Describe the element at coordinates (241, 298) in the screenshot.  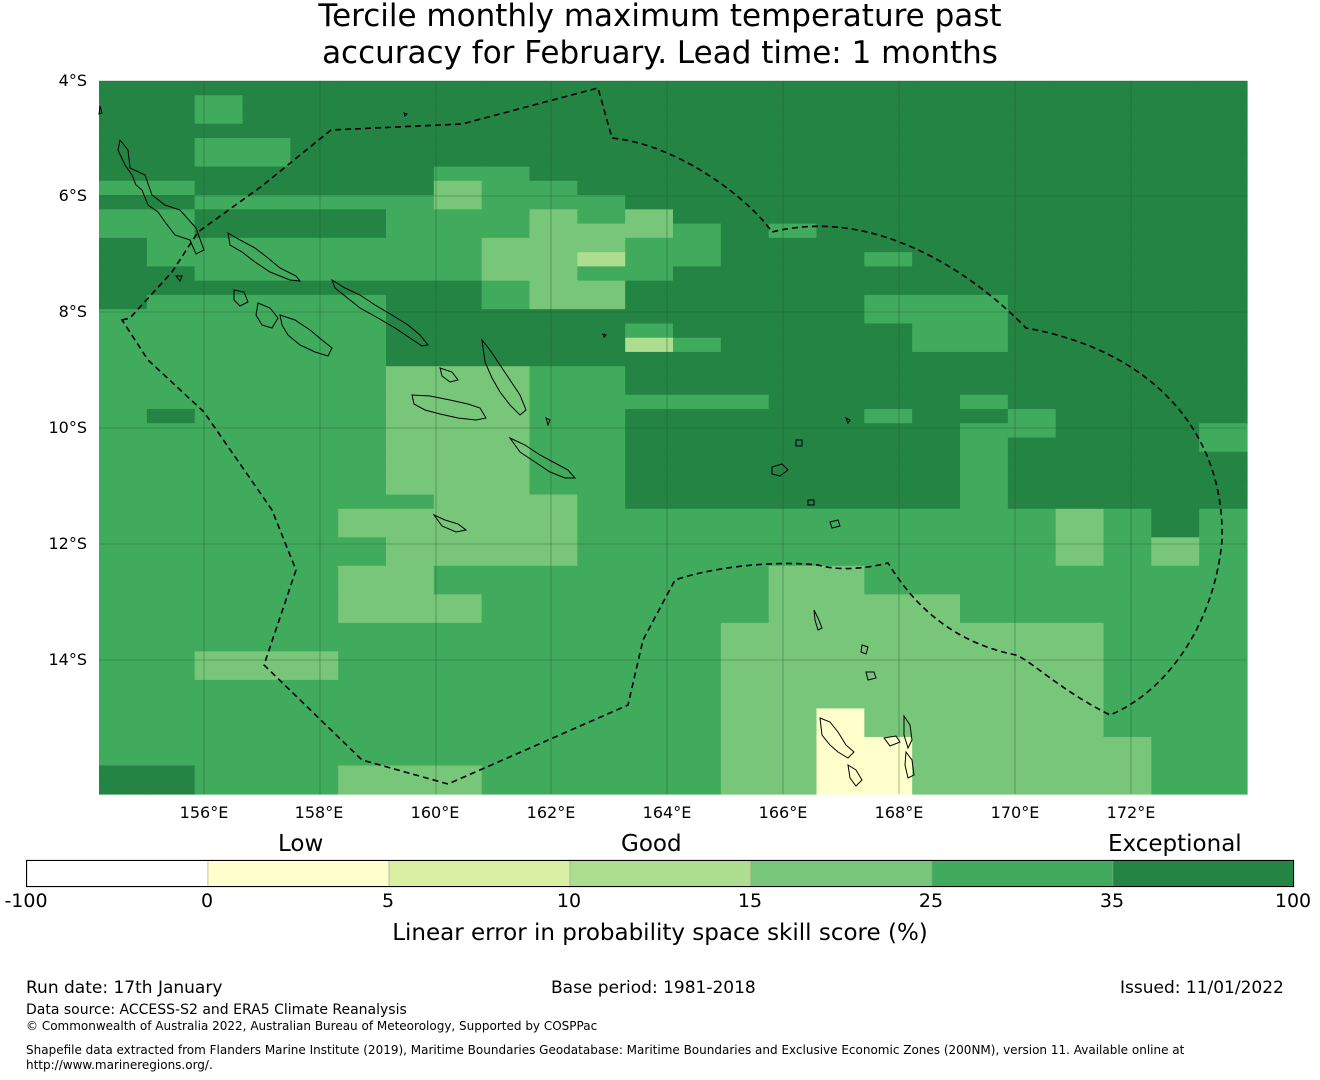
I see `vella-lavella-island` at that location.